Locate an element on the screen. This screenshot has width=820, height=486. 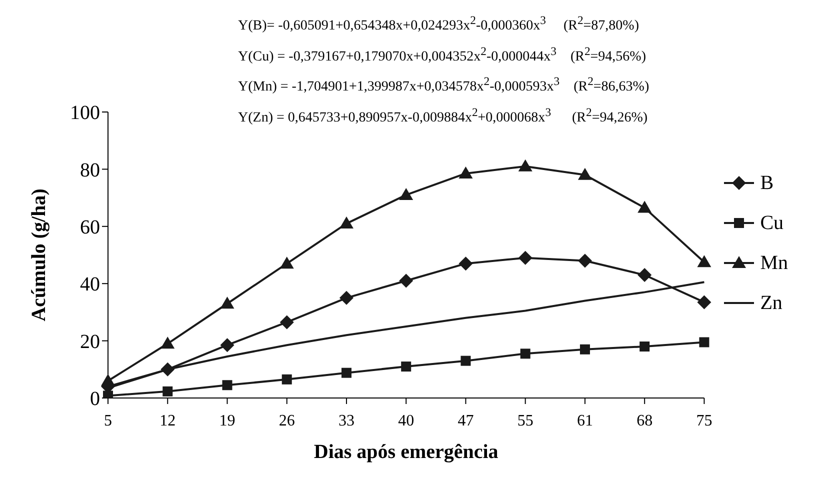
y-tick-label: 80 is located at coordinates (90, 170).